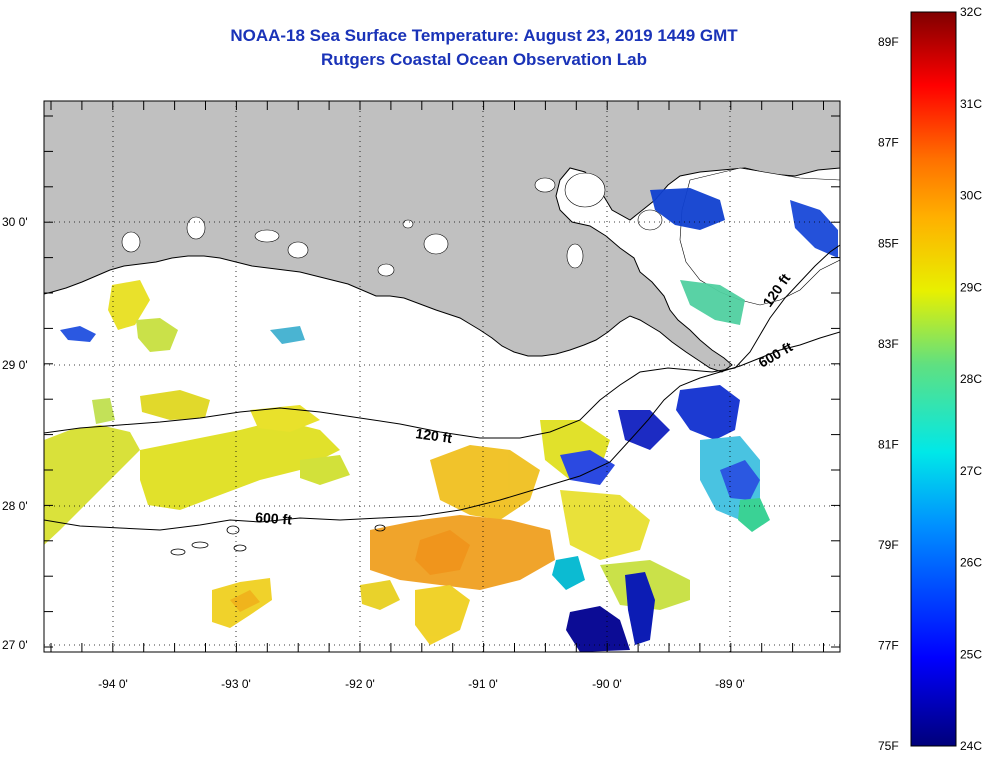  What do you see at coordinates (483, 684) in the screenshot?
I see `lon-tick-label: -91 0'` at bounding box center [483, 684].